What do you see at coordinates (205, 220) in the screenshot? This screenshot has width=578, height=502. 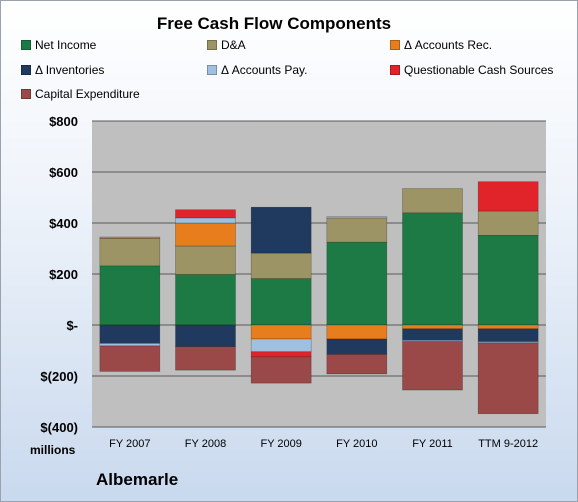 I see `bar-accounts-pay-fy-2008` at bounding box center [205, 220].